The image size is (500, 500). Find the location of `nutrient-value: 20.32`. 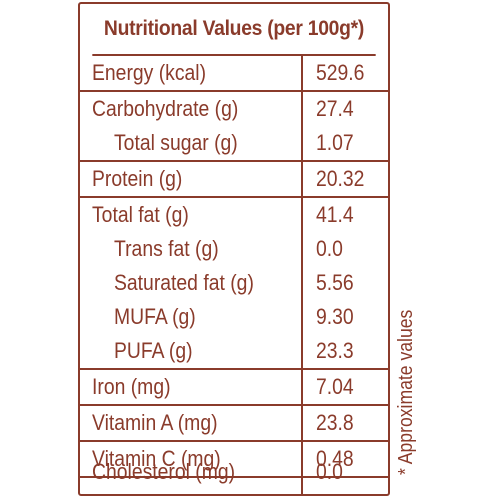

nutrient-value: 20.32 is located at coordinates (340, 178).